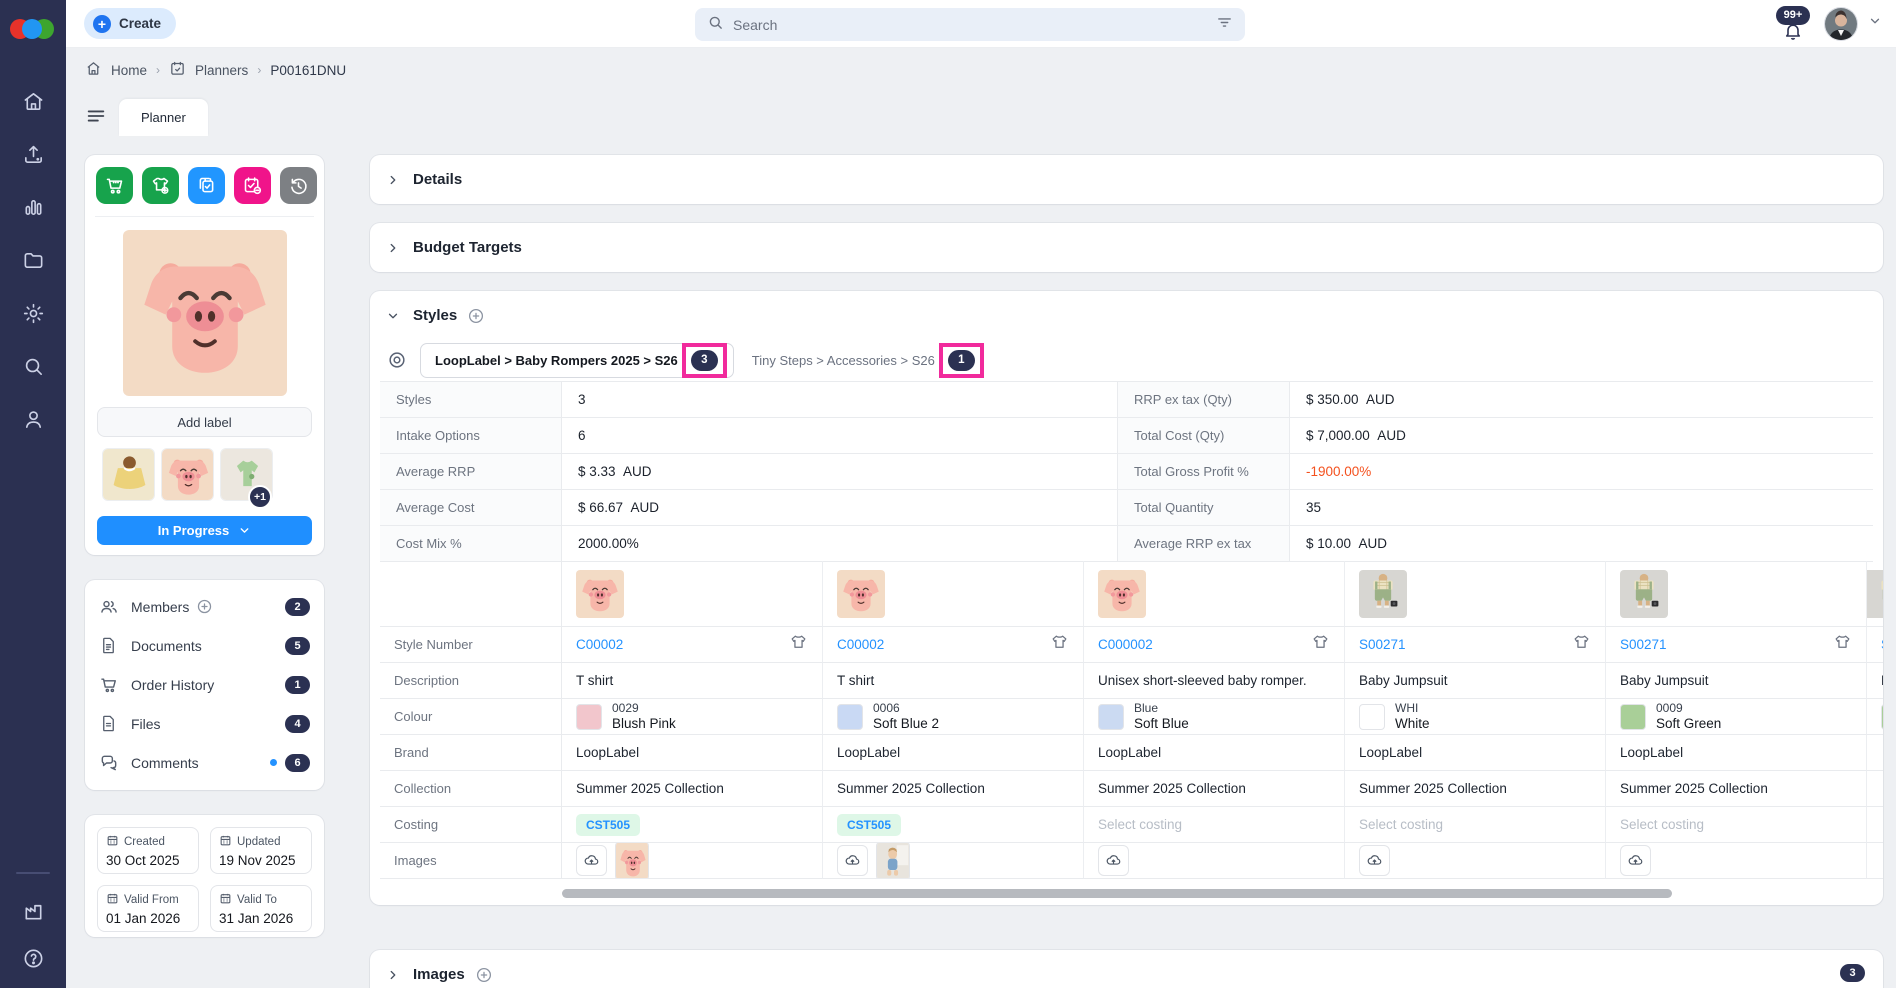 The height and width of the screenshot is (988, 1896). What do you see at coordinates (204, 684) in the screenshot?
I see `nav-item-order-history: Order History 1` at bounding box center [204, 684].